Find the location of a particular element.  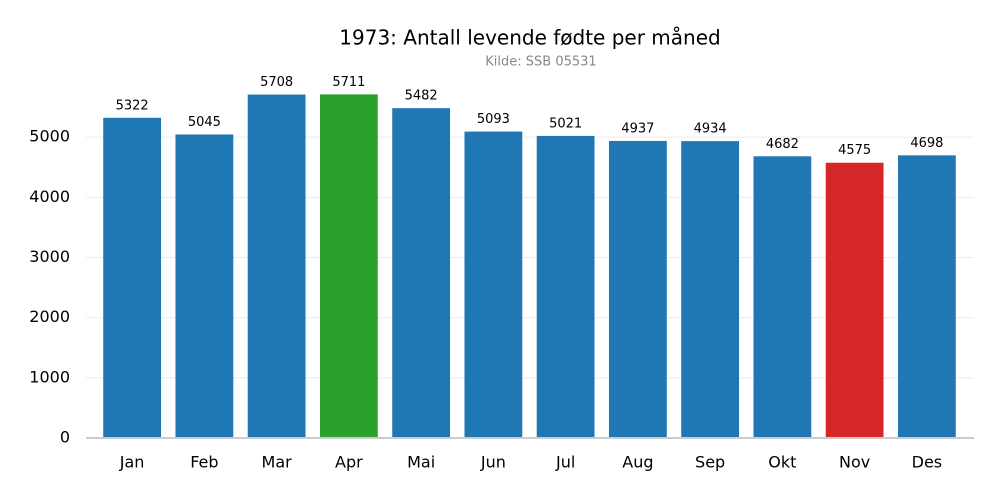

value-label: 4937 is located at coordinates (637, 128).